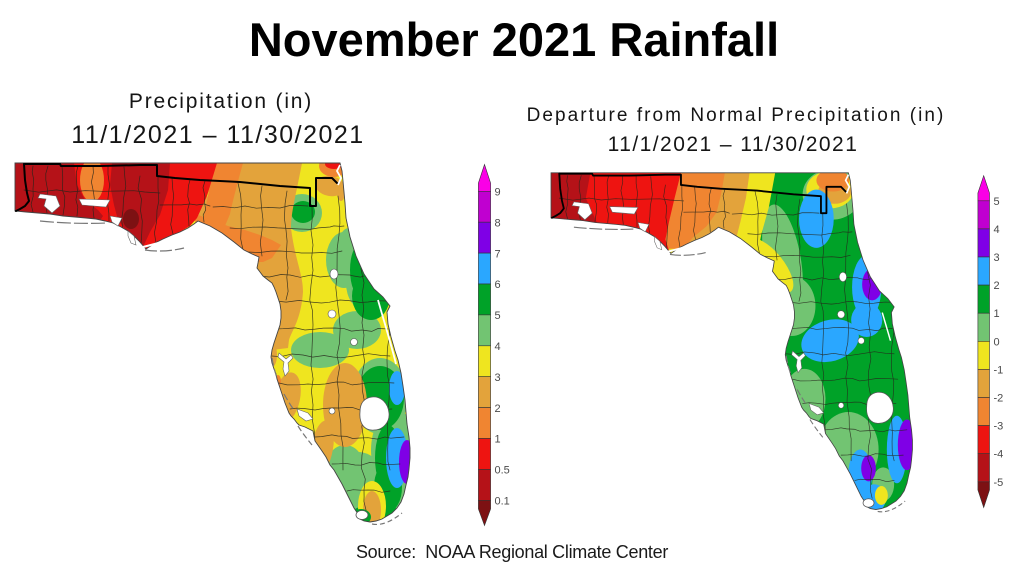  Describe the element at coordinates (999, 399) in the screenshot. I see `svg-text: -2` at that location.